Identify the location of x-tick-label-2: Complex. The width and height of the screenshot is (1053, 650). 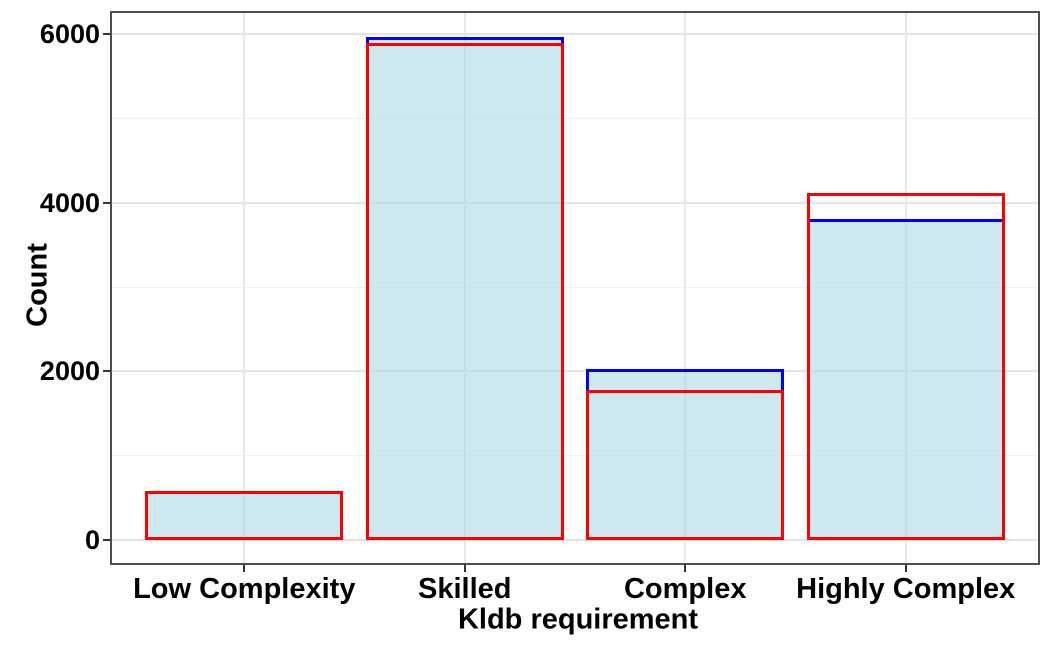
(685, 589).